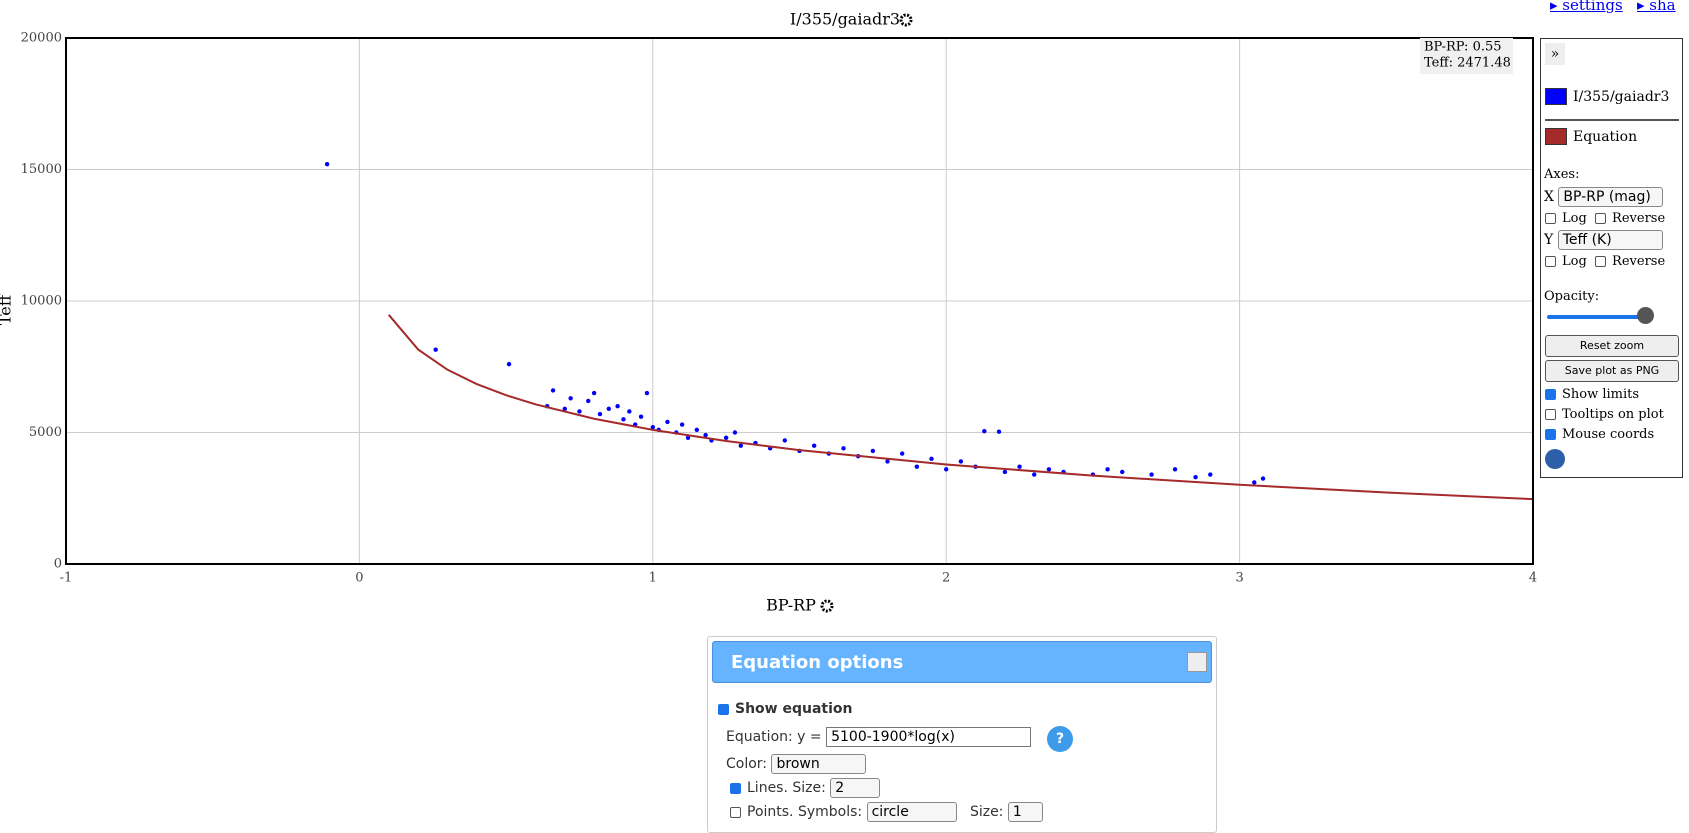 The image size is (1689, 833). I want to click on settings-link: ▸ settings, so click(1586, 7).